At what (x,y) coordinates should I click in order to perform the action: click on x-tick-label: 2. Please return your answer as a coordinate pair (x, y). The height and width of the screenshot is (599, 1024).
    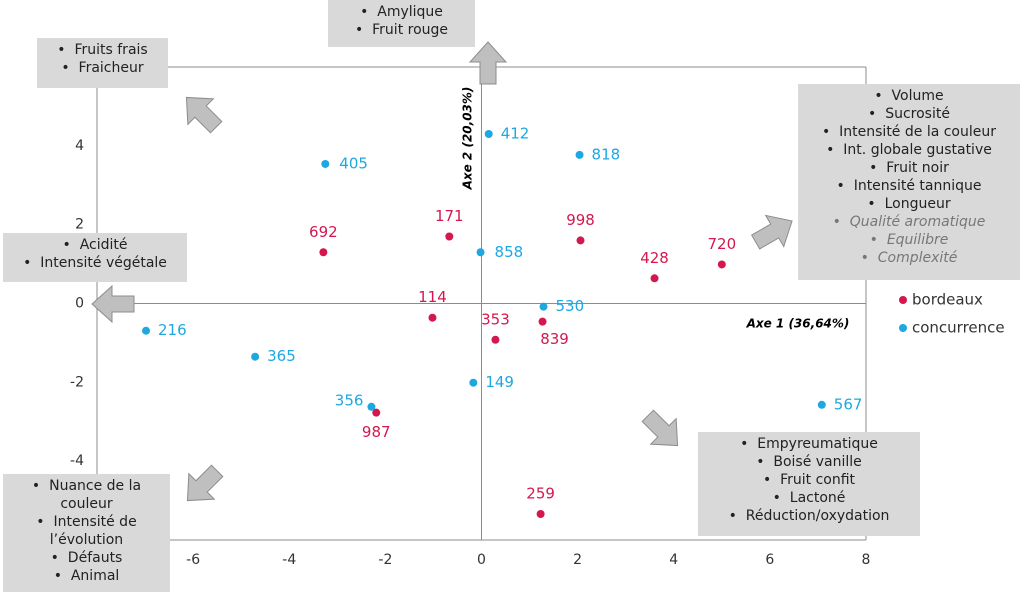
    Looking at the image, I should click on (577, 560).